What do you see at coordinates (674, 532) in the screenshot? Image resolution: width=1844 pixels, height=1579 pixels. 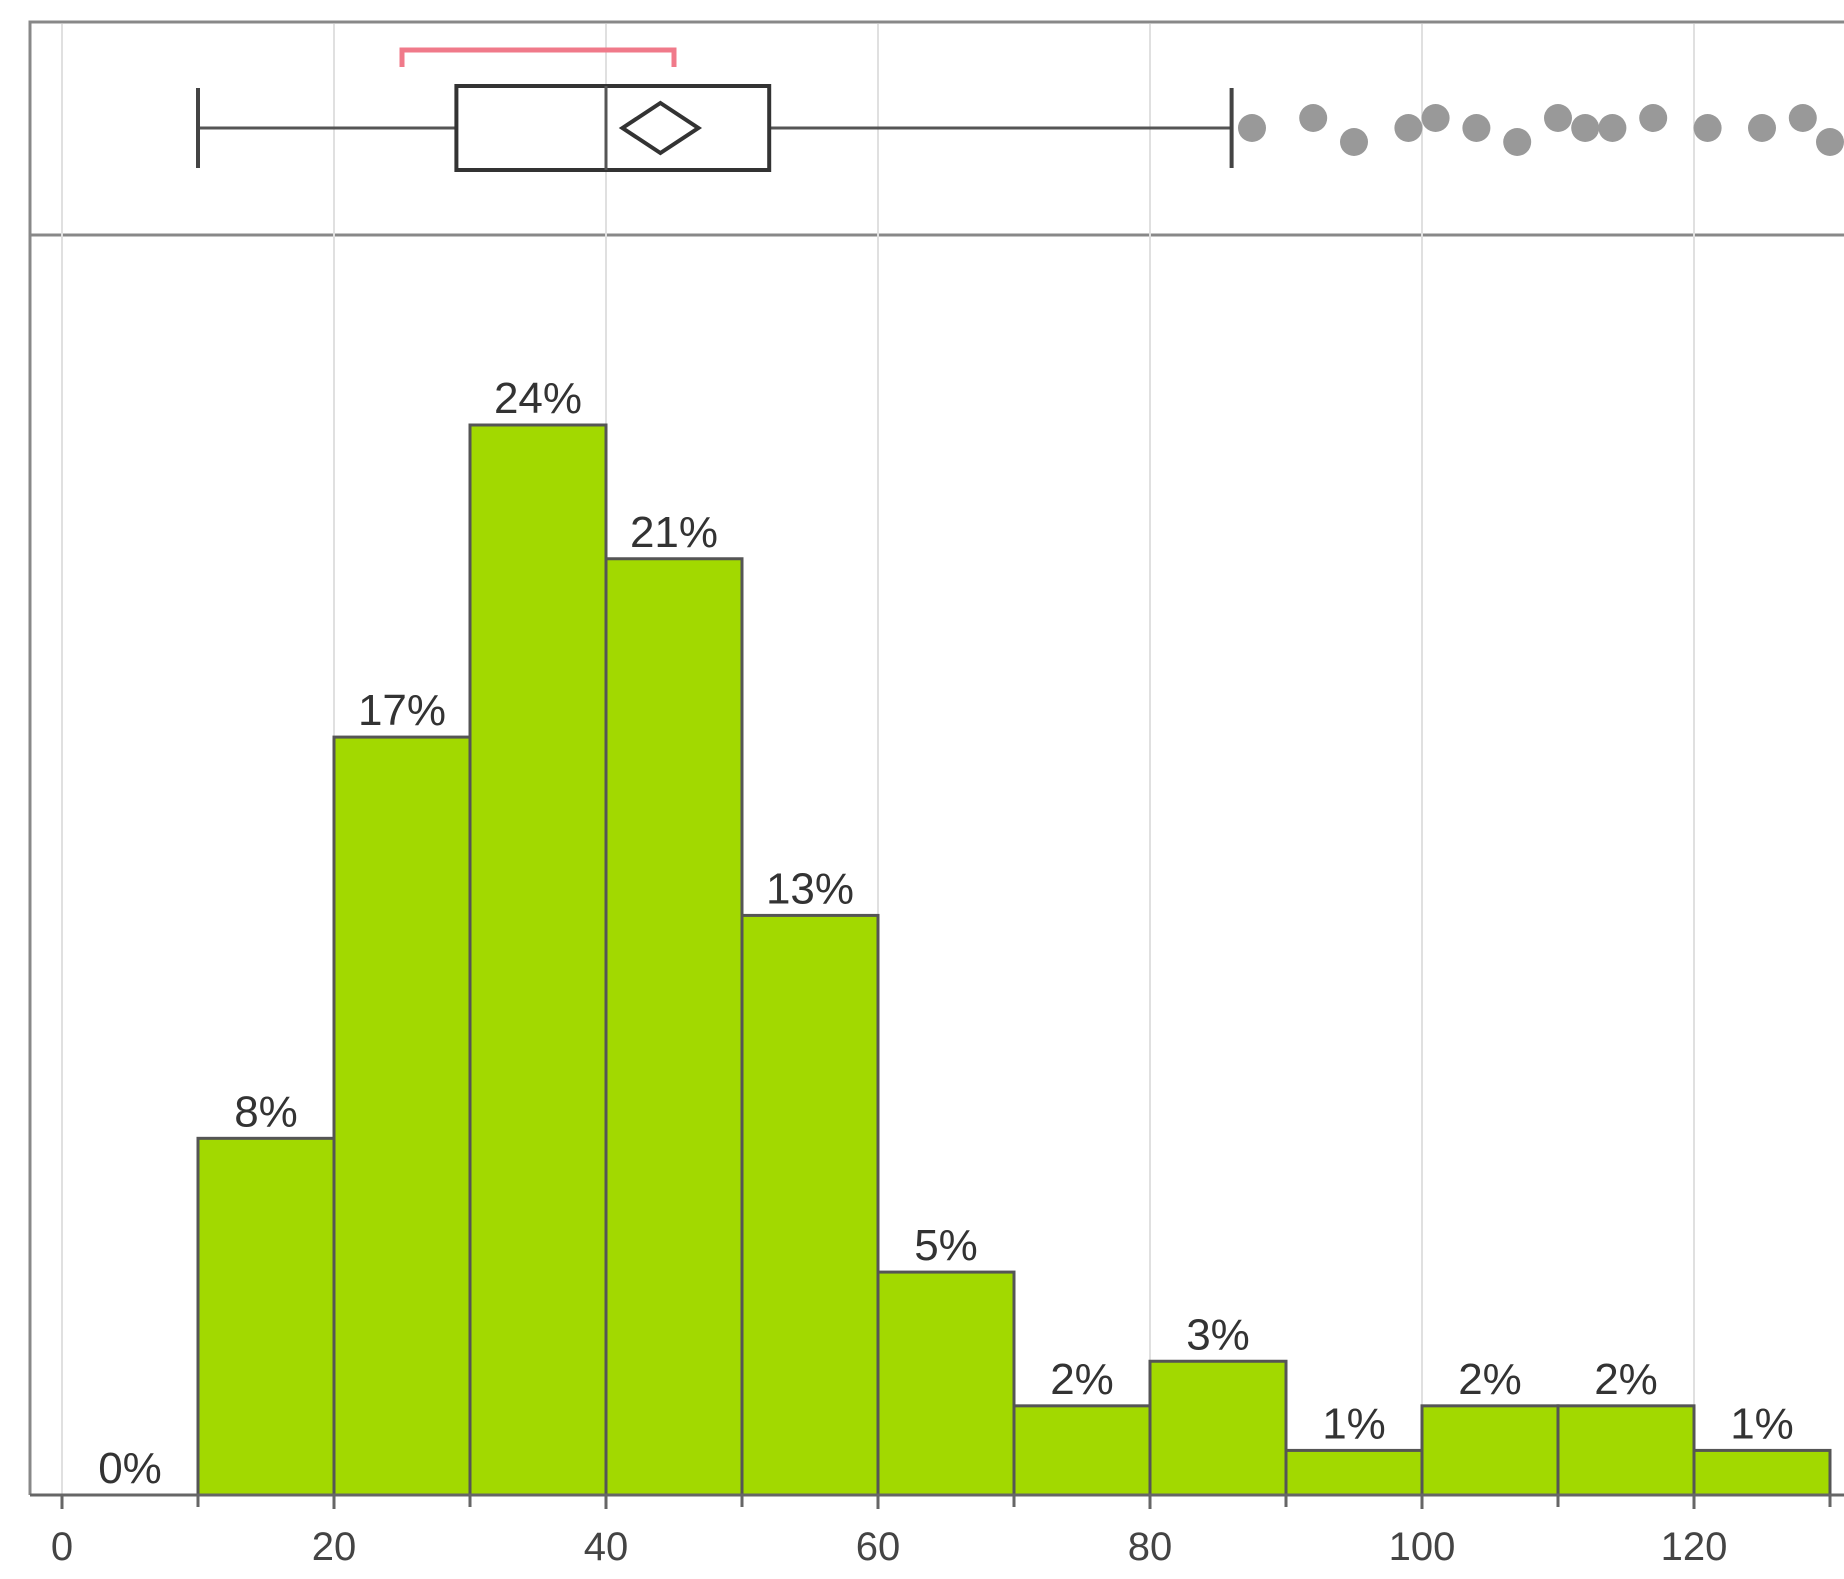 I see `bar-label-40-50: 21%` at bounding box center [674, 532].